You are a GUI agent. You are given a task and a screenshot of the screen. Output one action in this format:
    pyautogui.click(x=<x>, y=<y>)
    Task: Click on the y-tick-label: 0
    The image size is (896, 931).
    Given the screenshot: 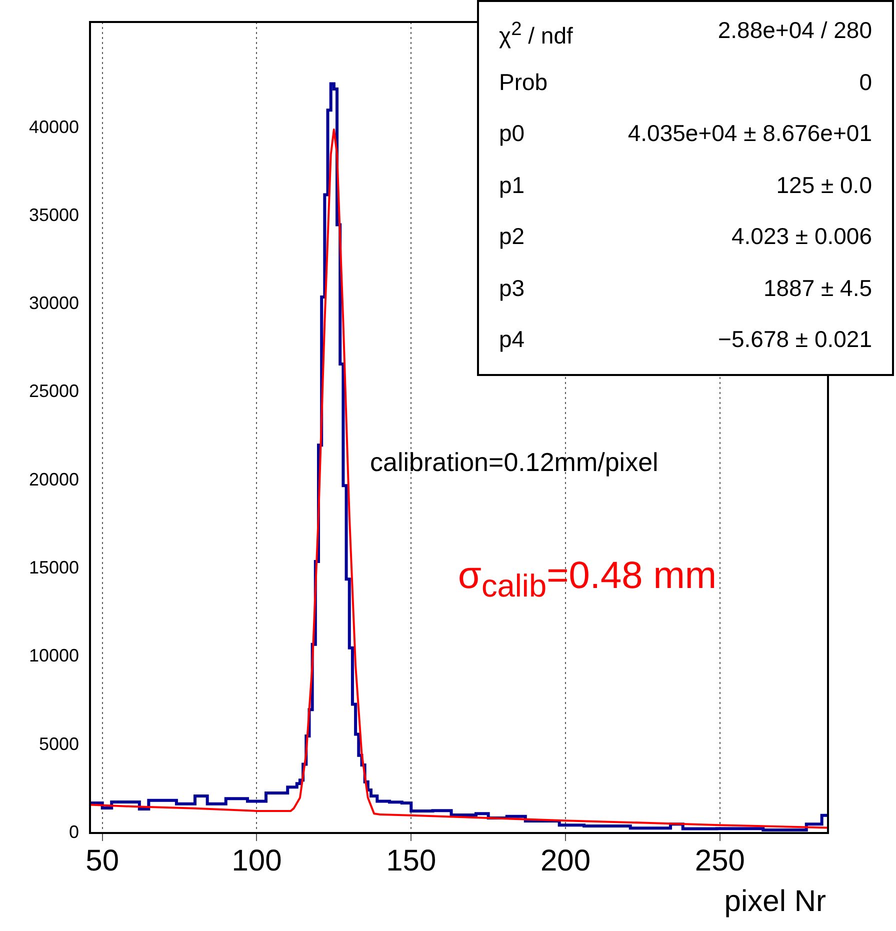 What is the action you would take?
    pyautogui.click(x=73, y=832)
    